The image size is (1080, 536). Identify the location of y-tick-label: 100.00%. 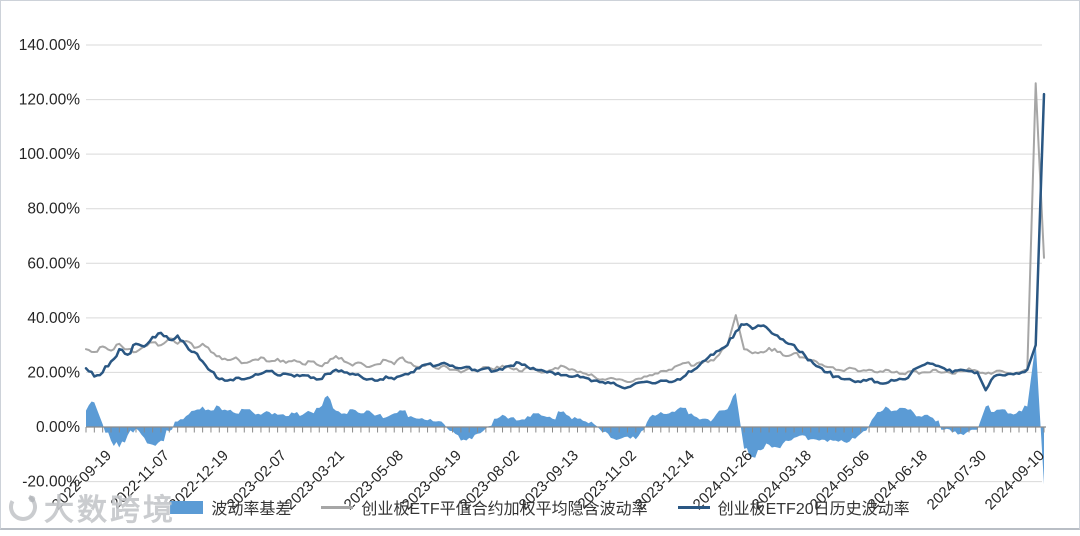
(49, 154).